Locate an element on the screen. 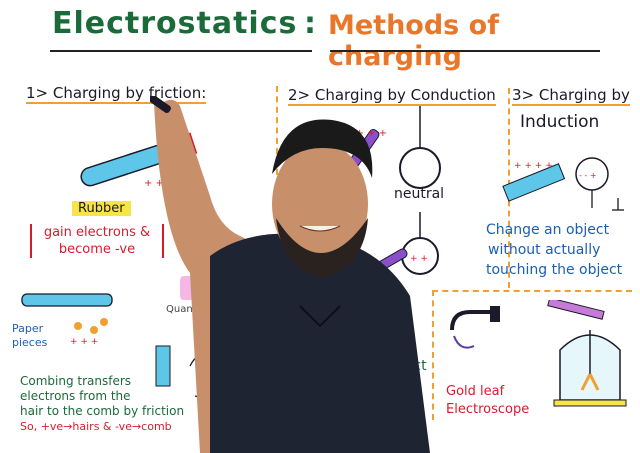  induction-illustration: + + + + - - + is located at coordinates (563, 184).